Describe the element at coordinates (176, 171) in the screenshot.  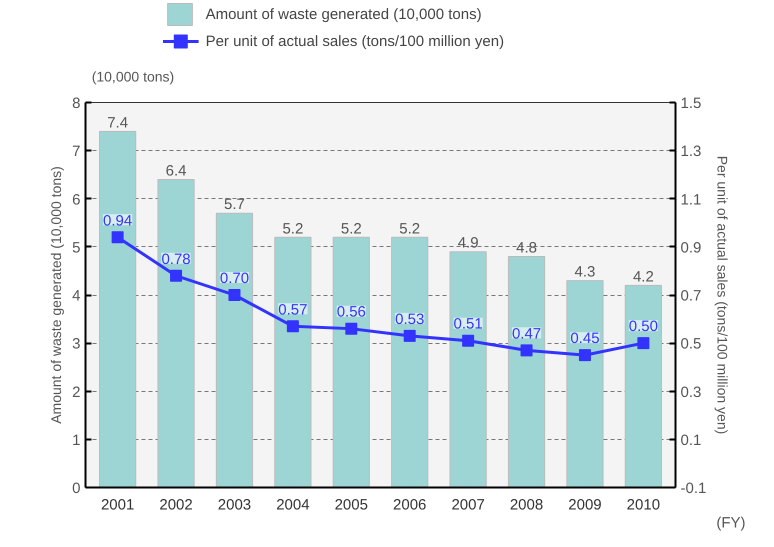
I see `data-label: 6.4` at that location.